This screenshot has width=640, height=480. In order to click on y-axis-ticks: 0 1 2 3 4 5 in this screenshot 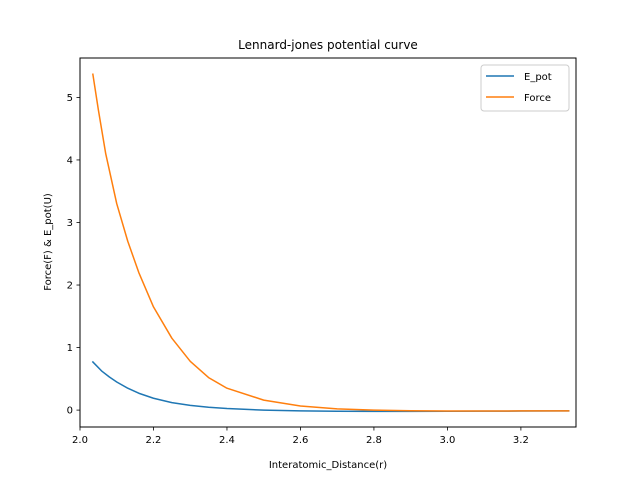, I will do `click(73, 255)`.